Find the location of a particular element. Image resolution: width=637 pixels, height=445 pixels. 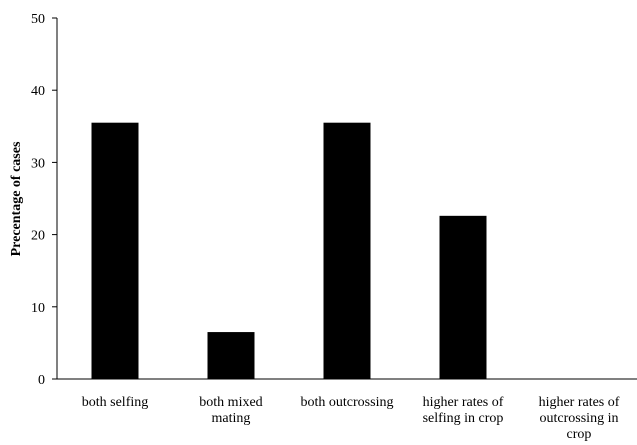

x-category-label-line: both outcrossing is located at coordinates (347, 402).